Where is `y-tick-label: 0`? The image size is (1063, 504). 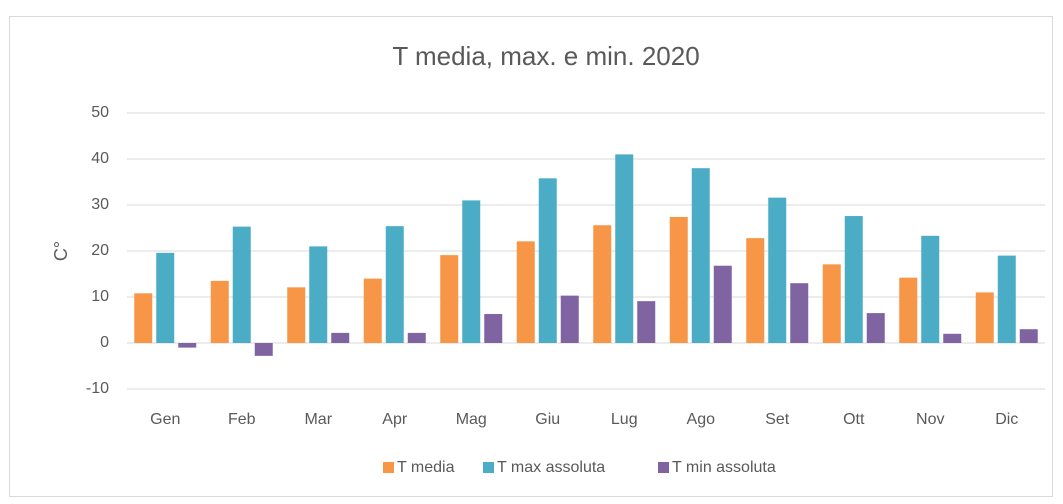
y-tick-label: 0 is located at coordinates (104, 342).